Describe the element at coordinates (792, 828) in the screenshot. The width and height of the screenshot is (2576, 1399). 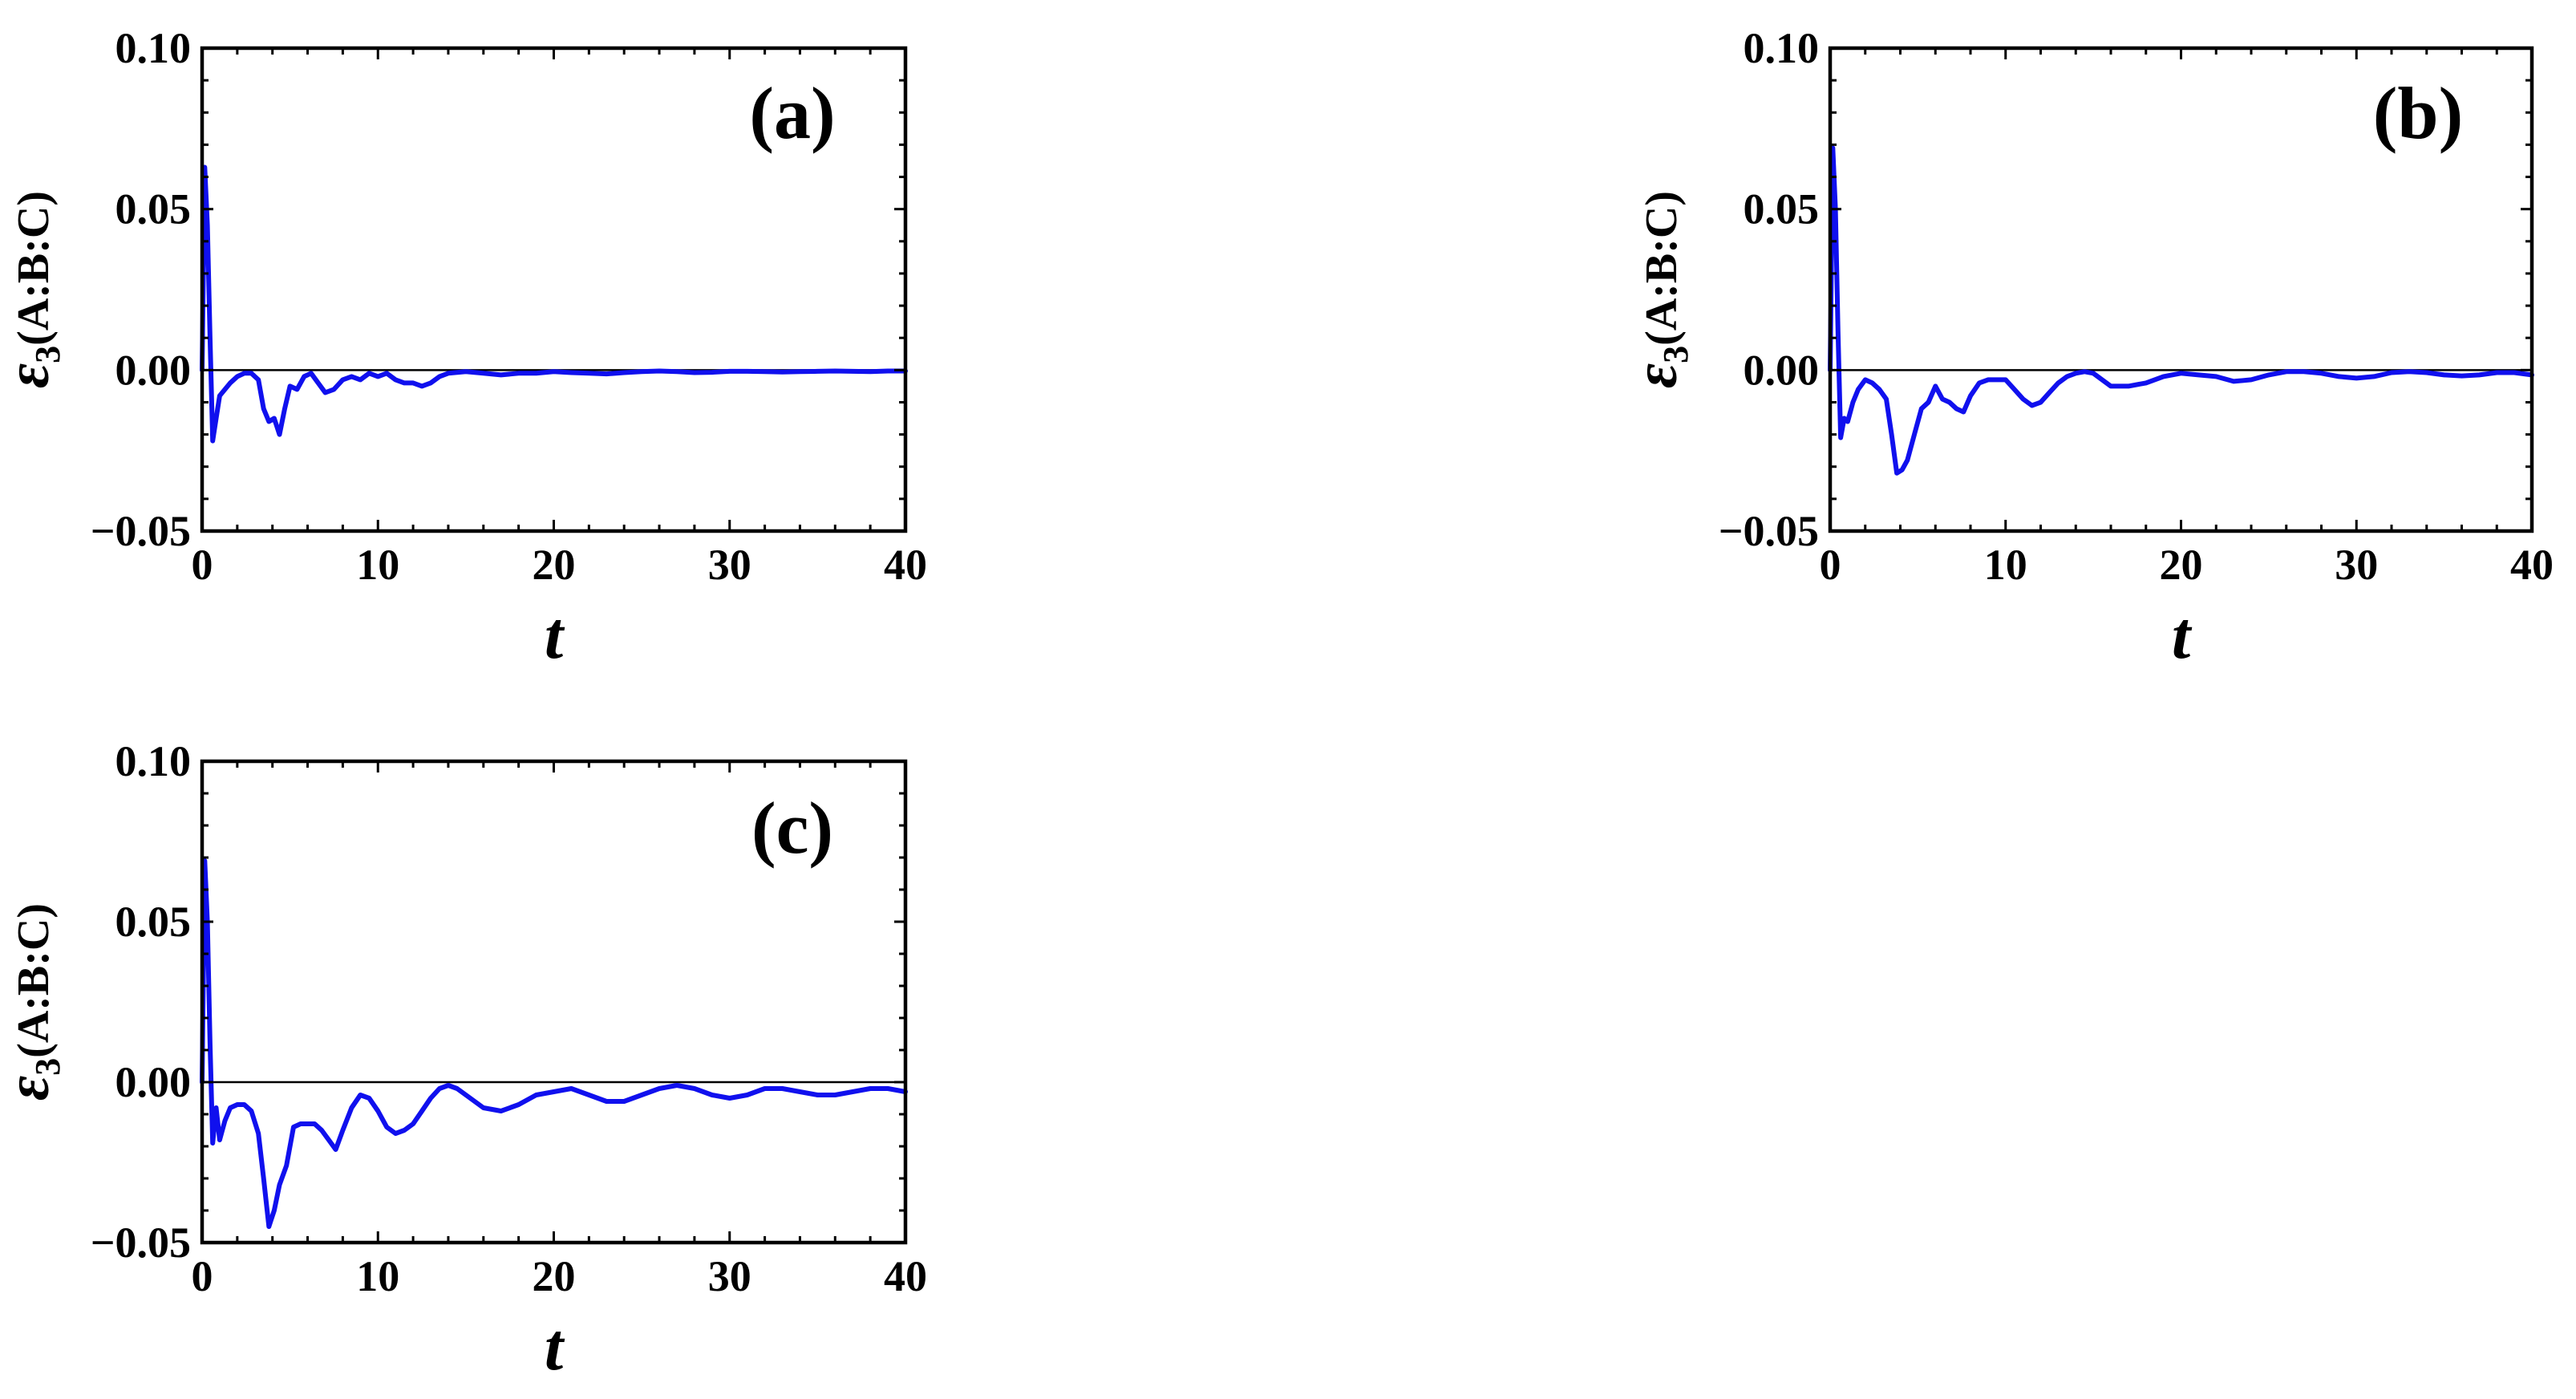
I see `panel-label: (c)` at that location.